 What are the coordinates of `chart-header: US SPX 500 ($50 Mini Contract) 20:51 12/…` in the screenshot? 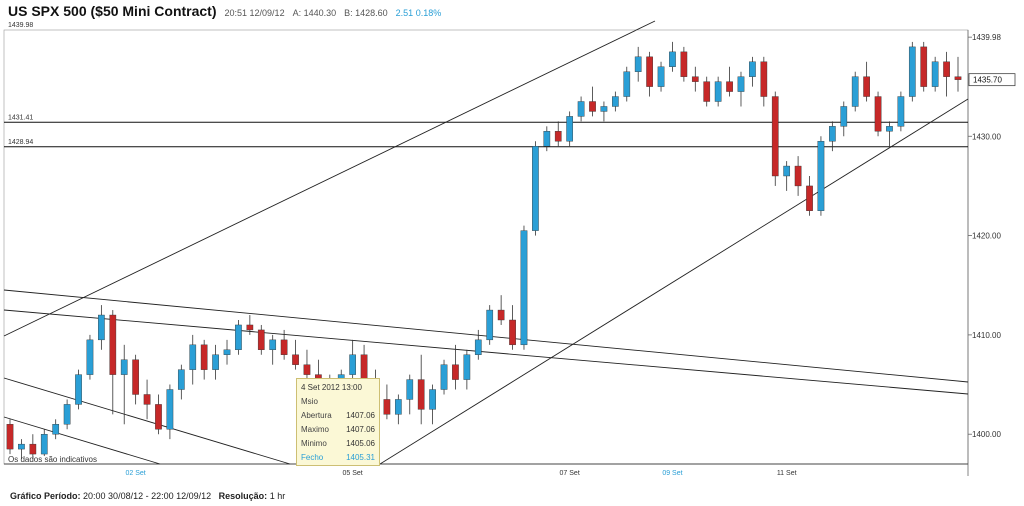 It's located at (224, 12).